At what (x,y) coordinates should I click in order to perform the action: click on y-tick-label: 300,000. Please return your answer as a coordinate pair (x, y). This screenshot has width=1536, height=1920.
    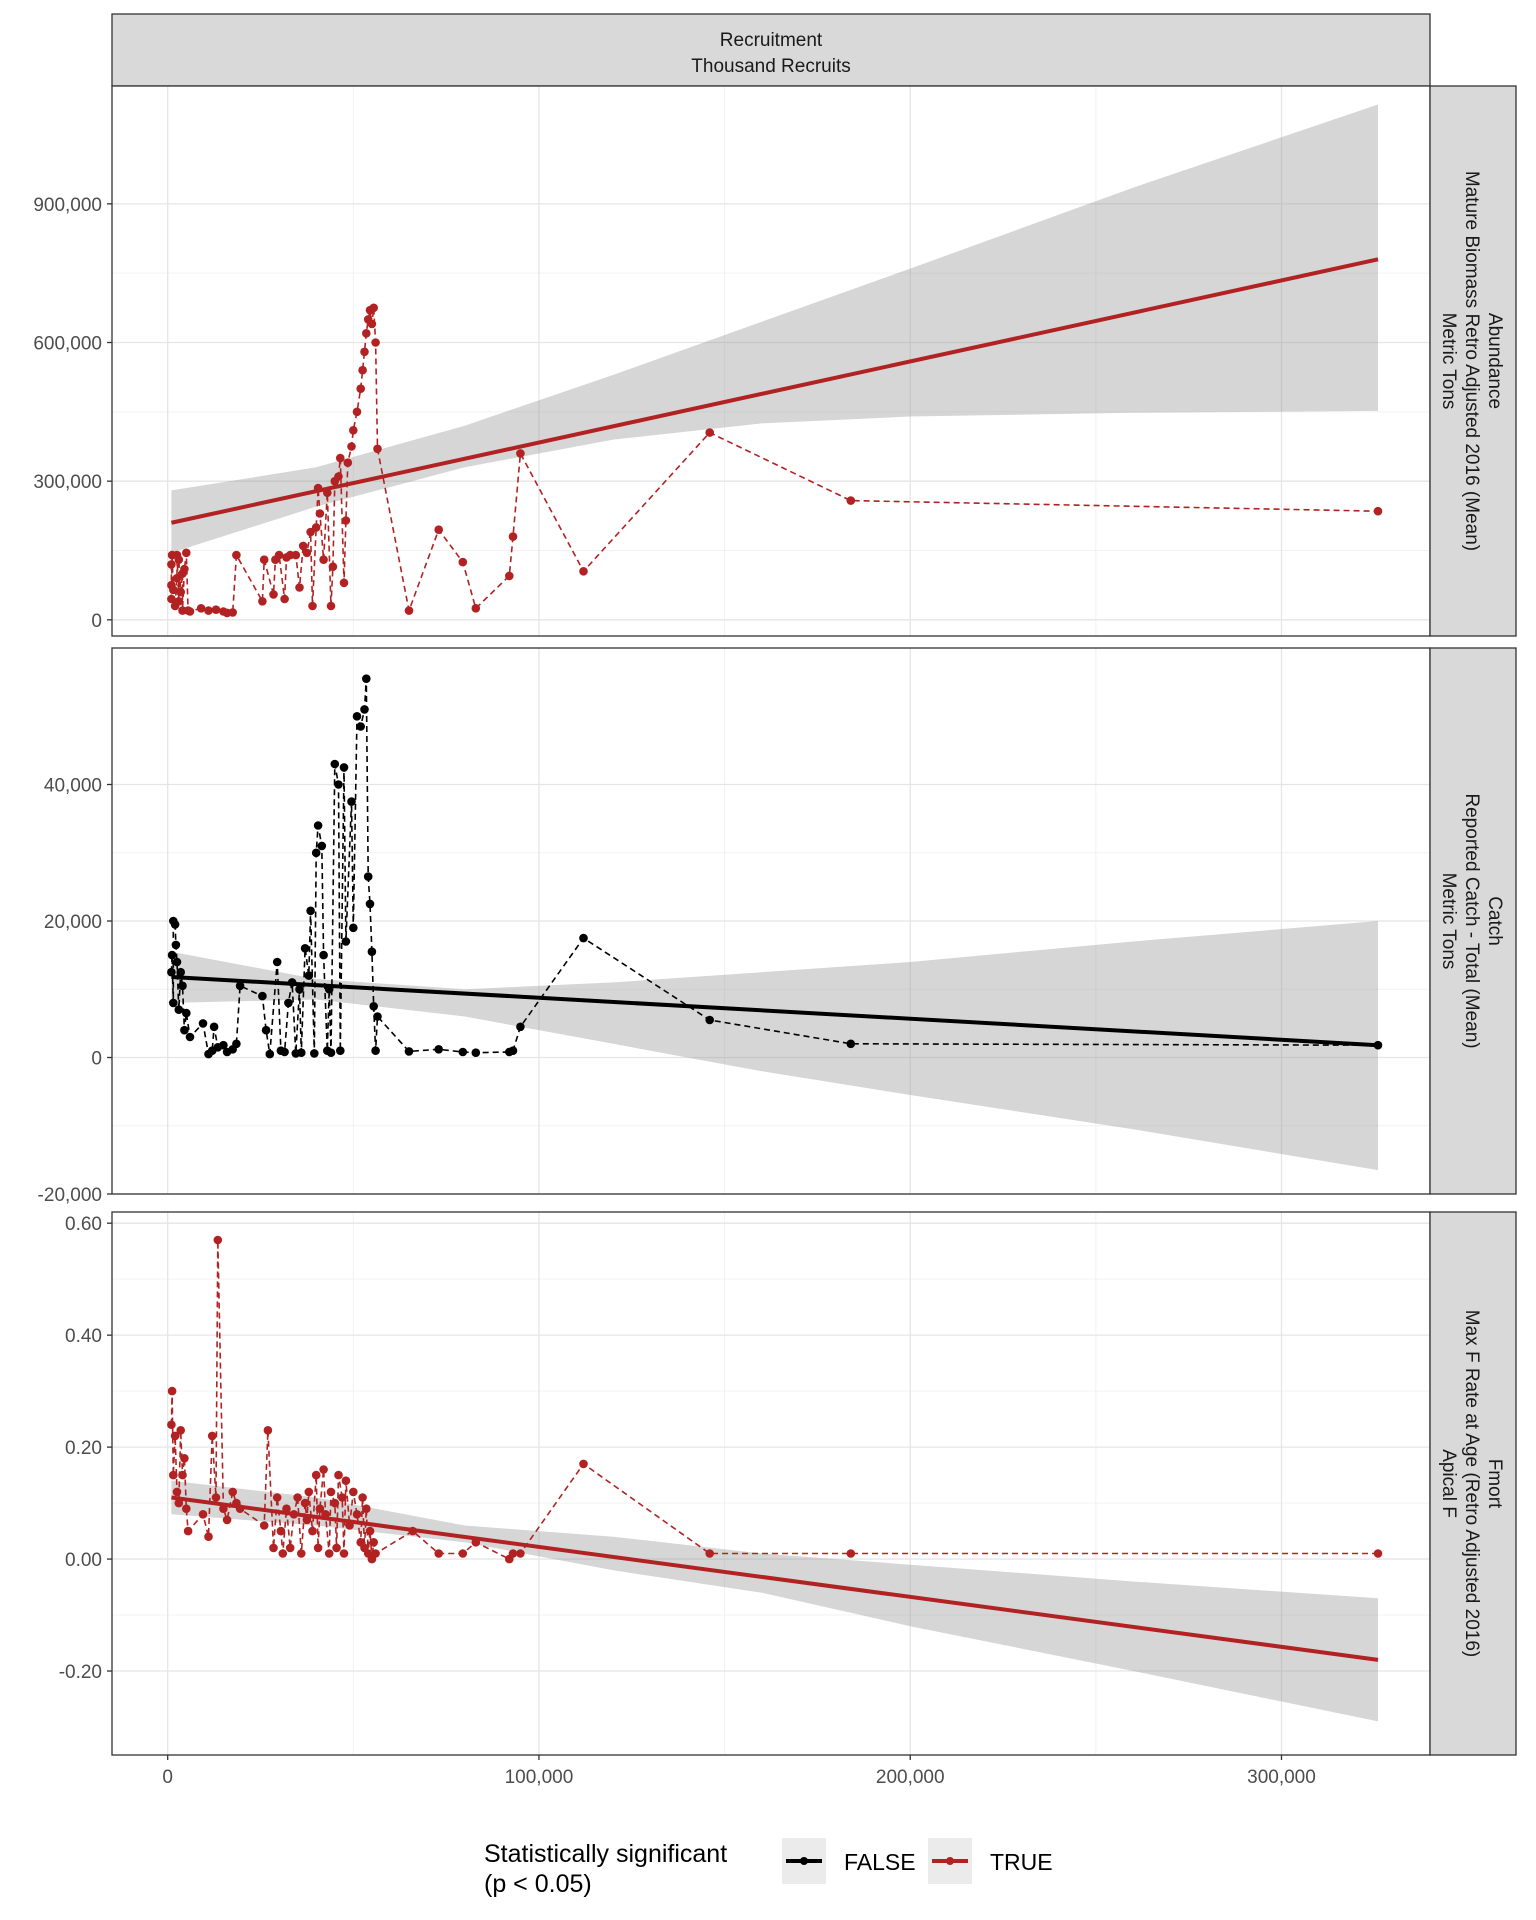
    Looking at the image, I should click on (67, 482).